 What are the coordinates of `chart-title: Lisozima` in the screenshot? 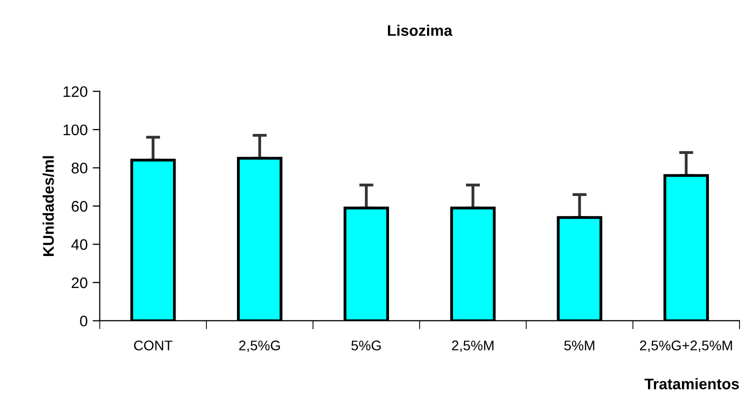 It's located at (420, 30).